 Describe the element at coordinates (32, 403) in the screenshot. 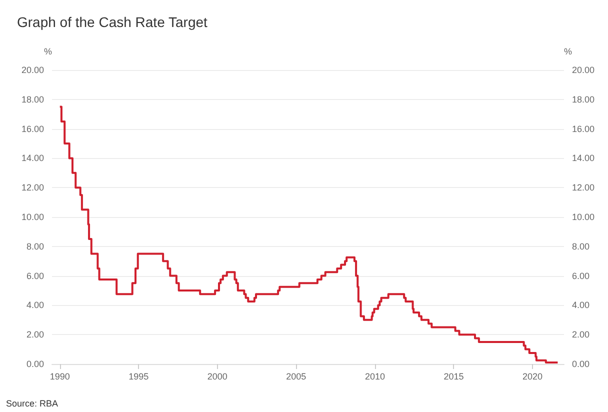

I see `source-note: Source: RBA` at that location.